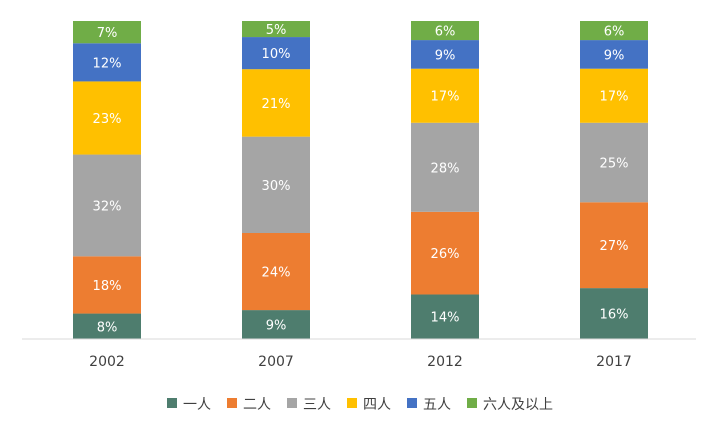  I want to click on data-label: 8%, so click(107, 327).